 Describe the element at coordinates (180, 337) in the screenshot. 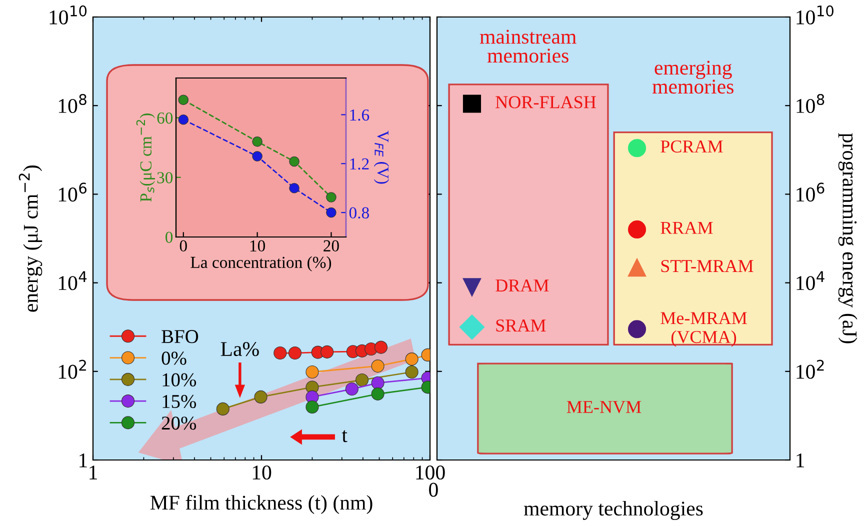

I see `legend-label: BFO` at that location.